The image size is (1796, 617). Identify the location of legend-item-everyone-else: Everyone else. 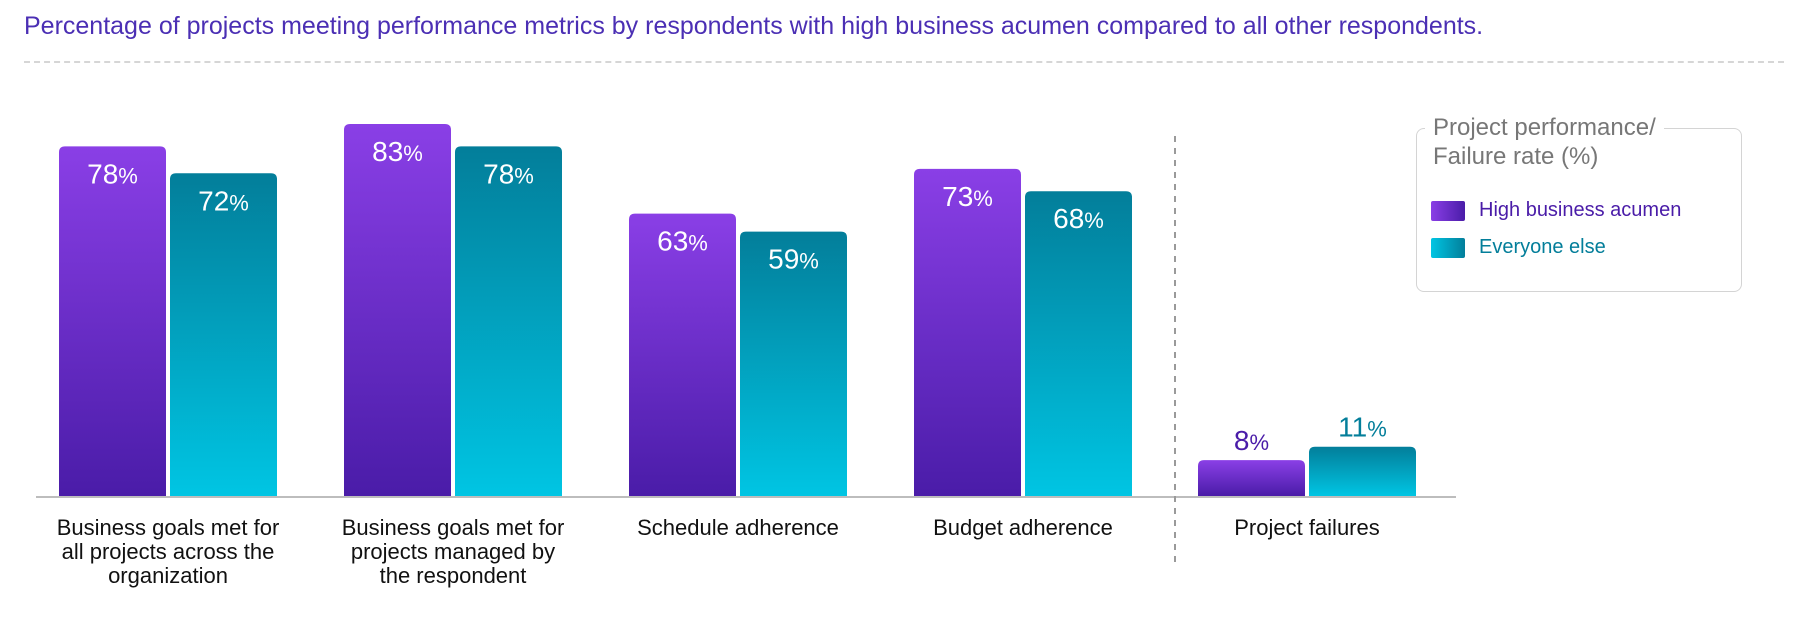
(1518, 247).